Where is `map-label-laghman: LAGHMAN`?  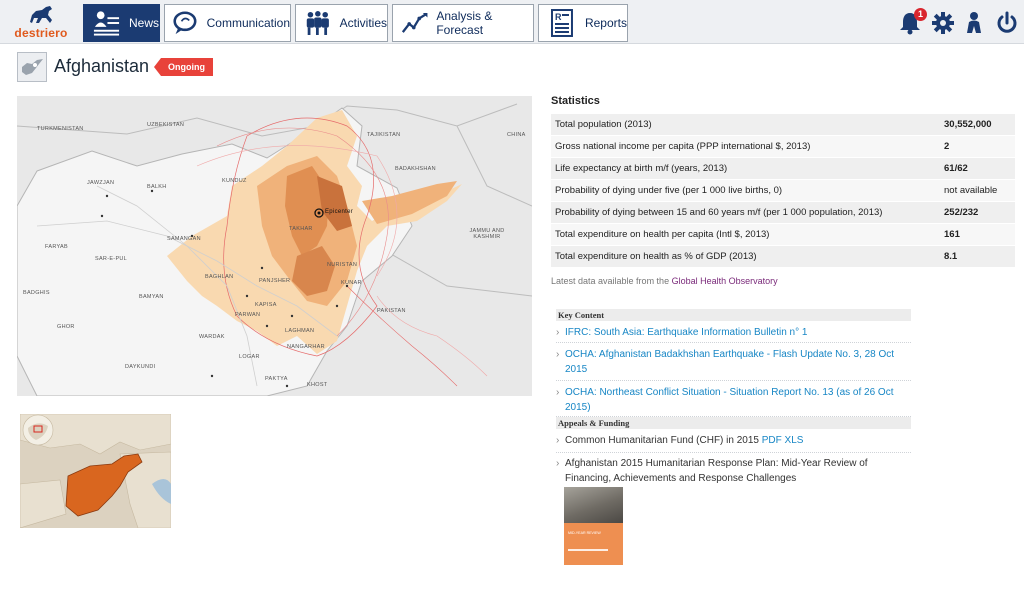 map-label-laghman: LAGHMAN is located at coordinates (300, 331).